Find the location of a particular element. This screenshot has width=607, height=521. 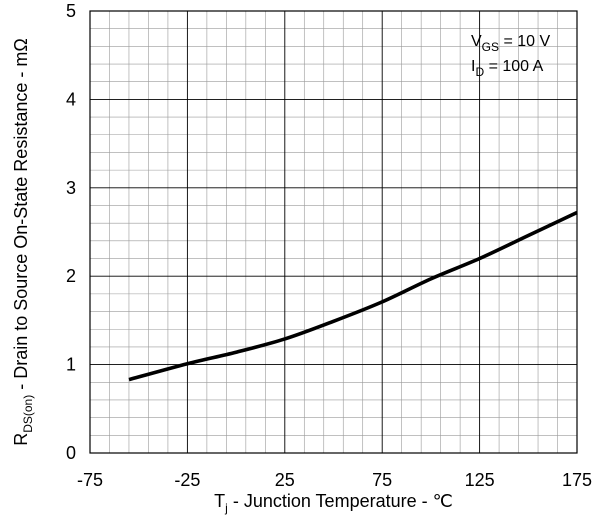

annotation-sub: GS is located at coordinates (490, 47).